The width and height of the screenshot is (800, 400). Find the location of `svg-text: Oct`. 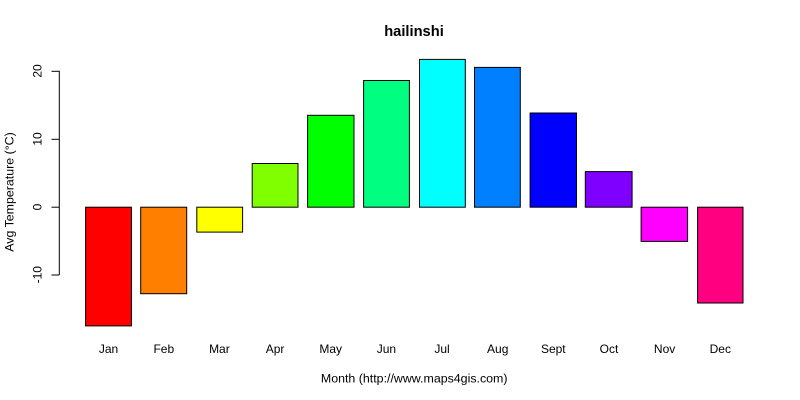

svg-text: Oct is located at coordinates (609, 349).